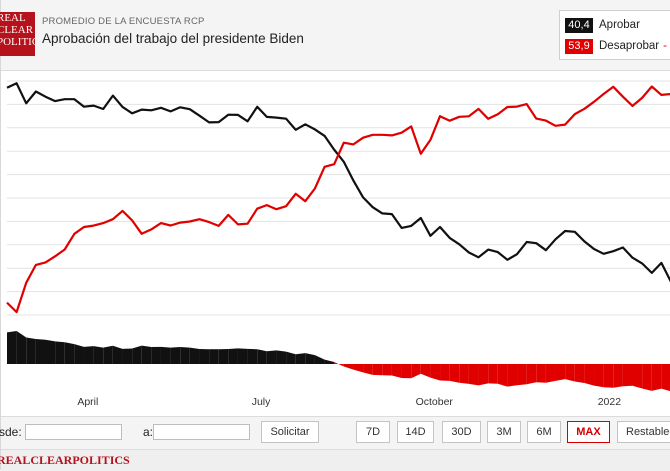 Image resolution: width=670 pixels, height=471 pixels. I want to click on widget-footer: REALCLEARPOLITICS, so click(335, 460).